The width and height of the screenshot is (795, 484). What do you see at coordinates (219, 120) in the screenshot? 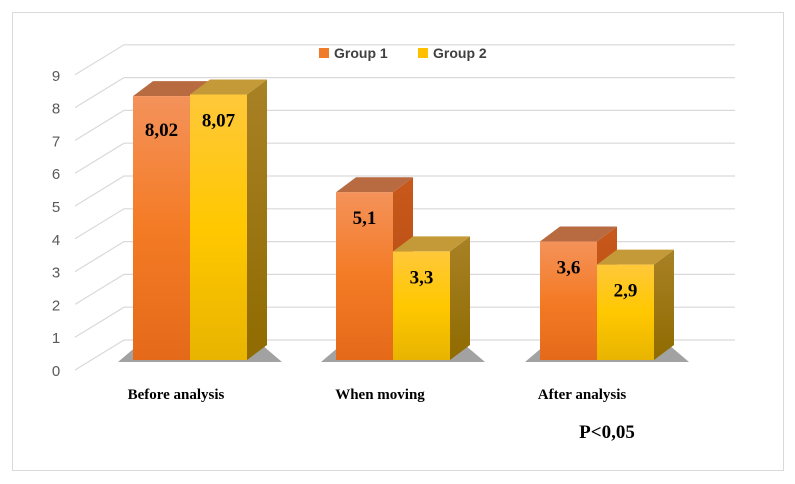
I see `data-label: 8,07` at bounding box center [219, 120].